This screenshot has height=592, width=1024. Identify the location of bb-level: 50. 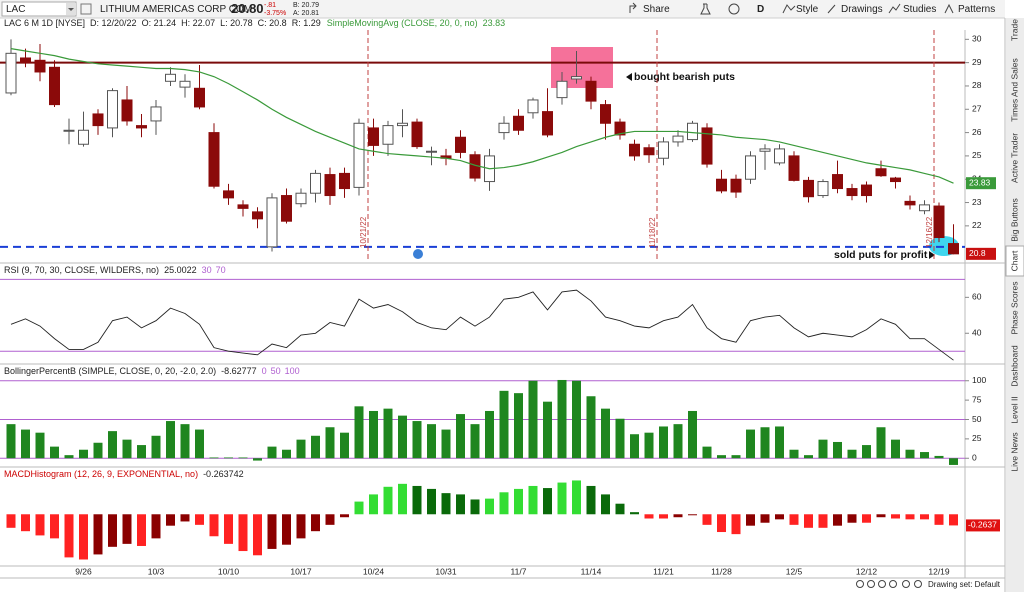
(276, 371).